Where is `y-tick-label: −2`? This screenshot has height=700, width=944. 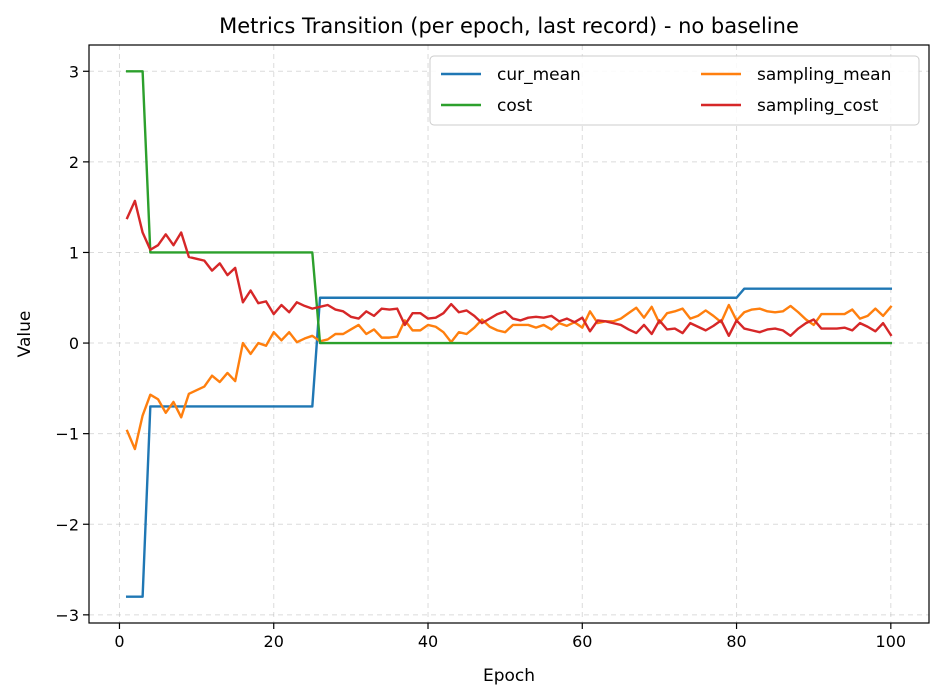
y-tick-label: −2 is located at coordinates (67, 524).